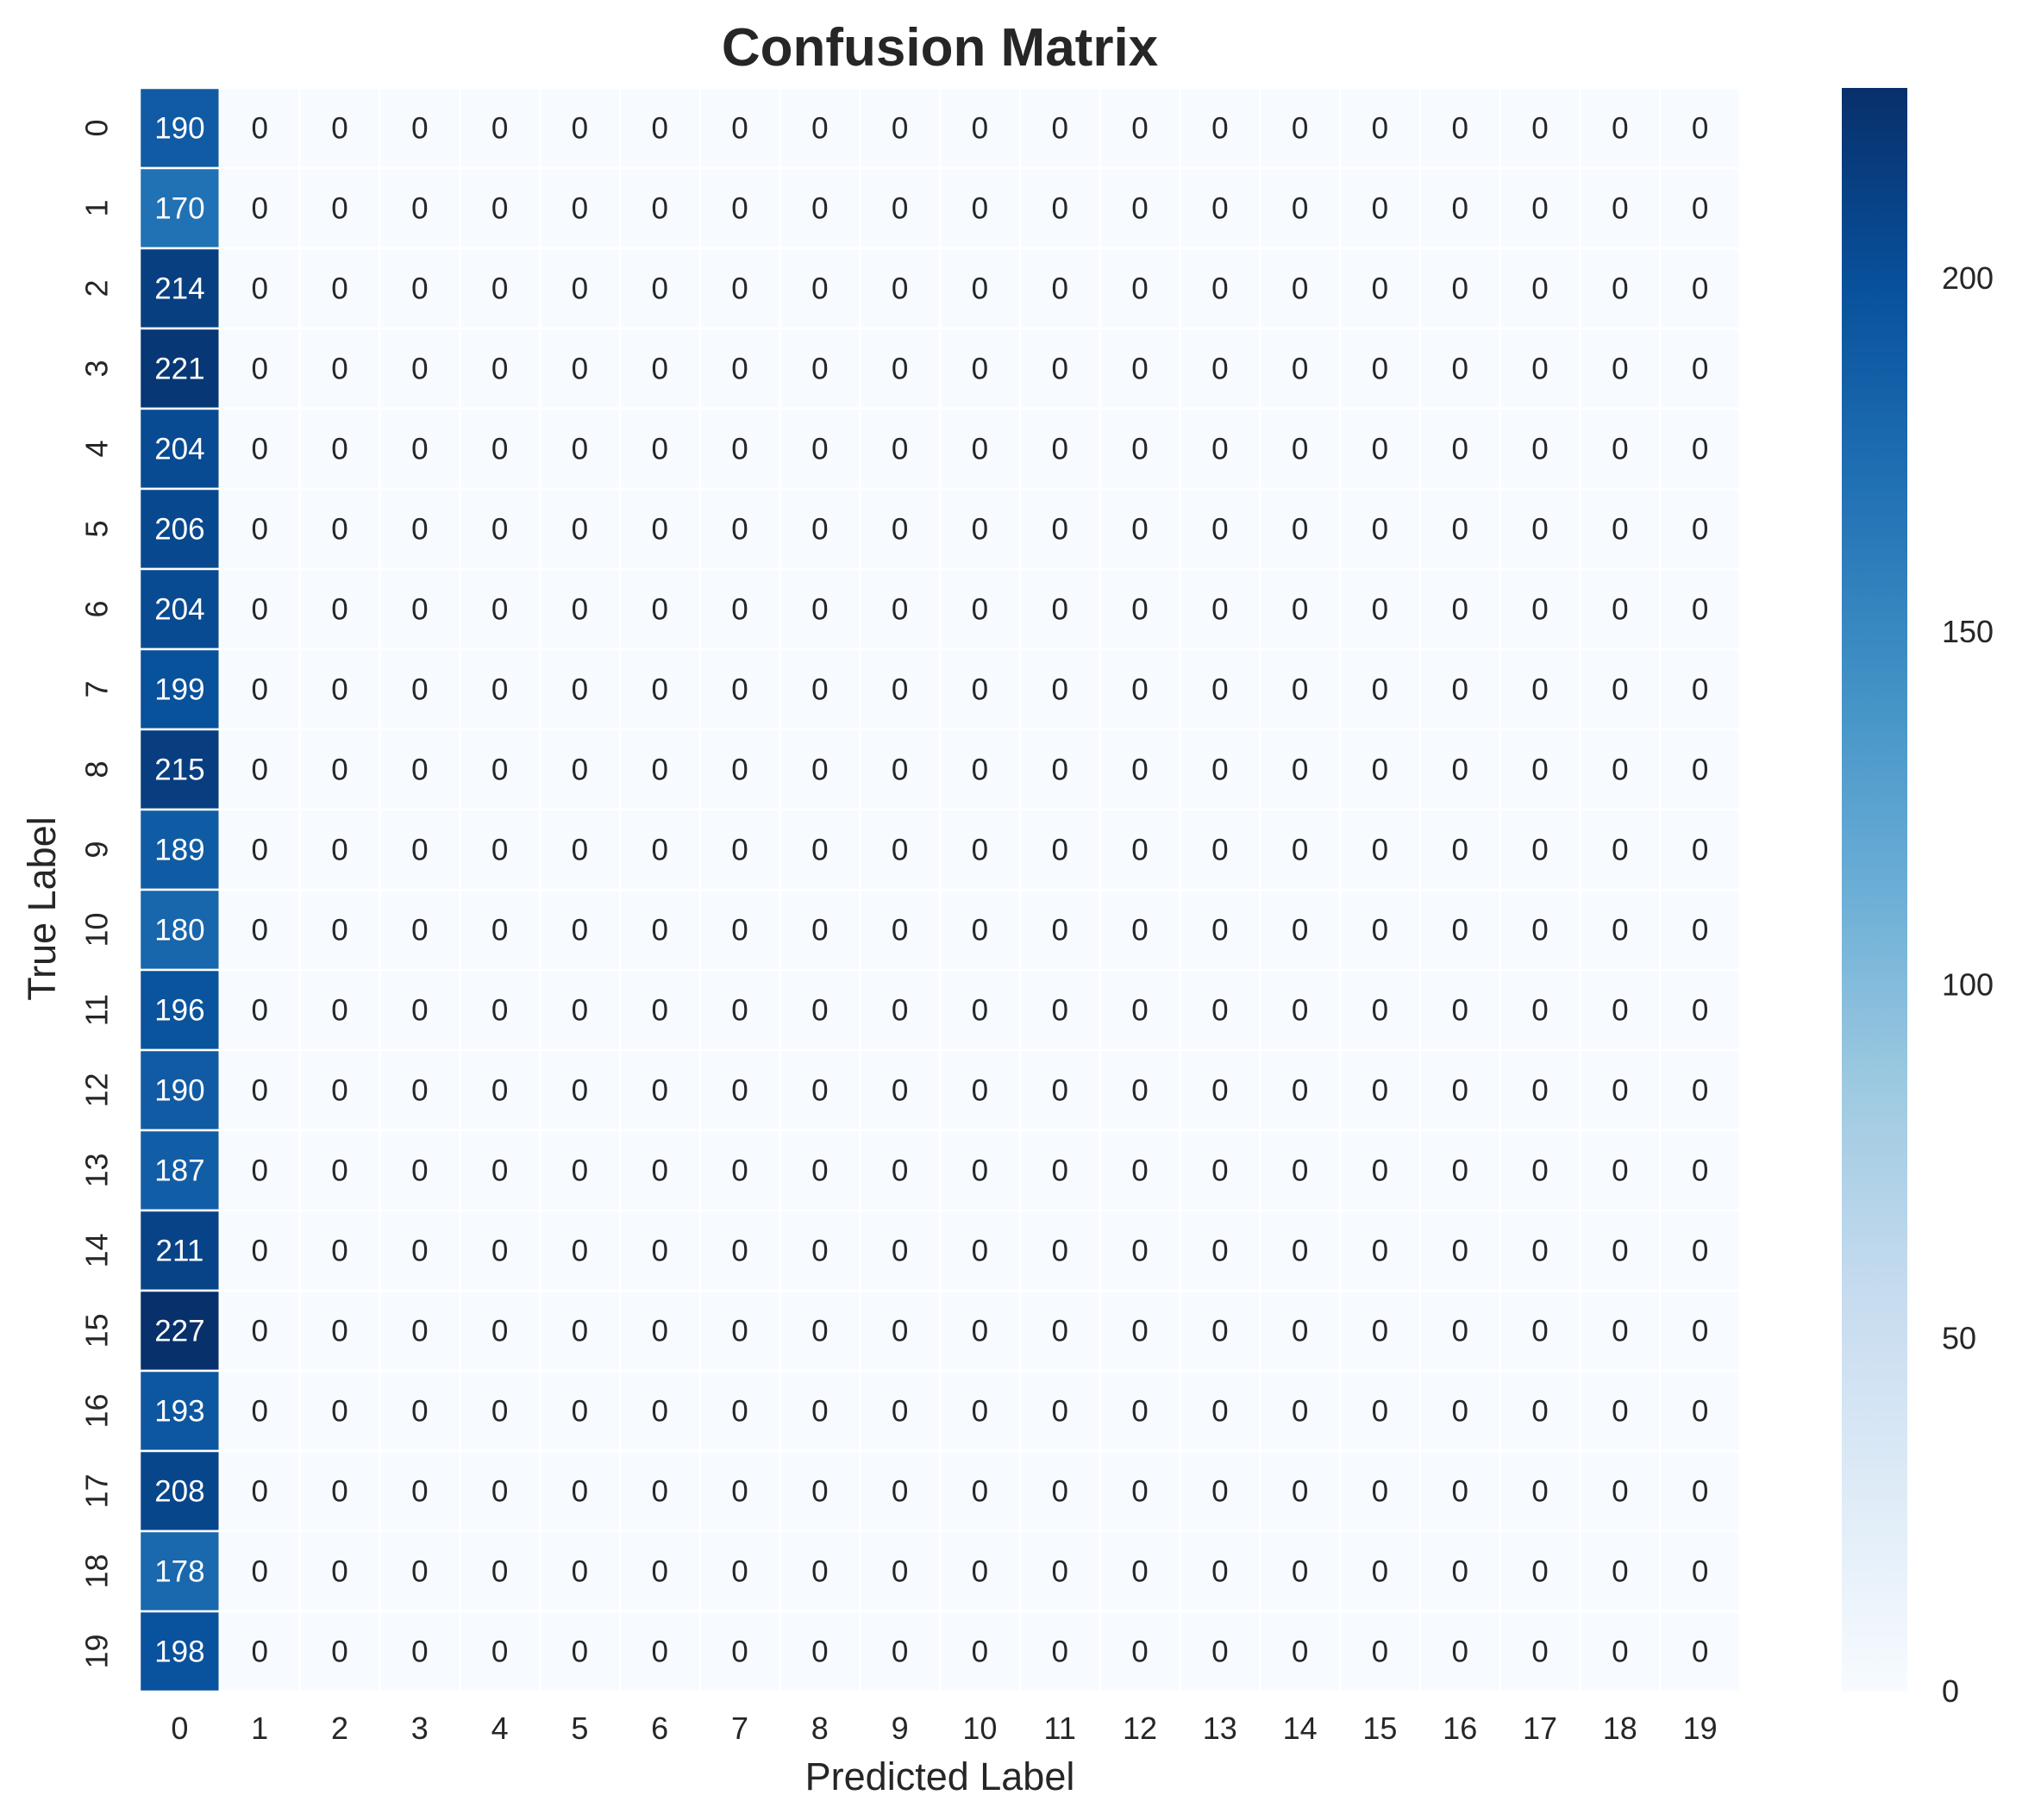 The height and width of the screenshot is (1820, 2022). Describe the element at coordinates (944, 1728) in the screenshot. I see `x-tick-labels: 0 1 2 3 4 5 6 7 8 9 10 11 12 13 14 15 16 17 18 19` at that location.